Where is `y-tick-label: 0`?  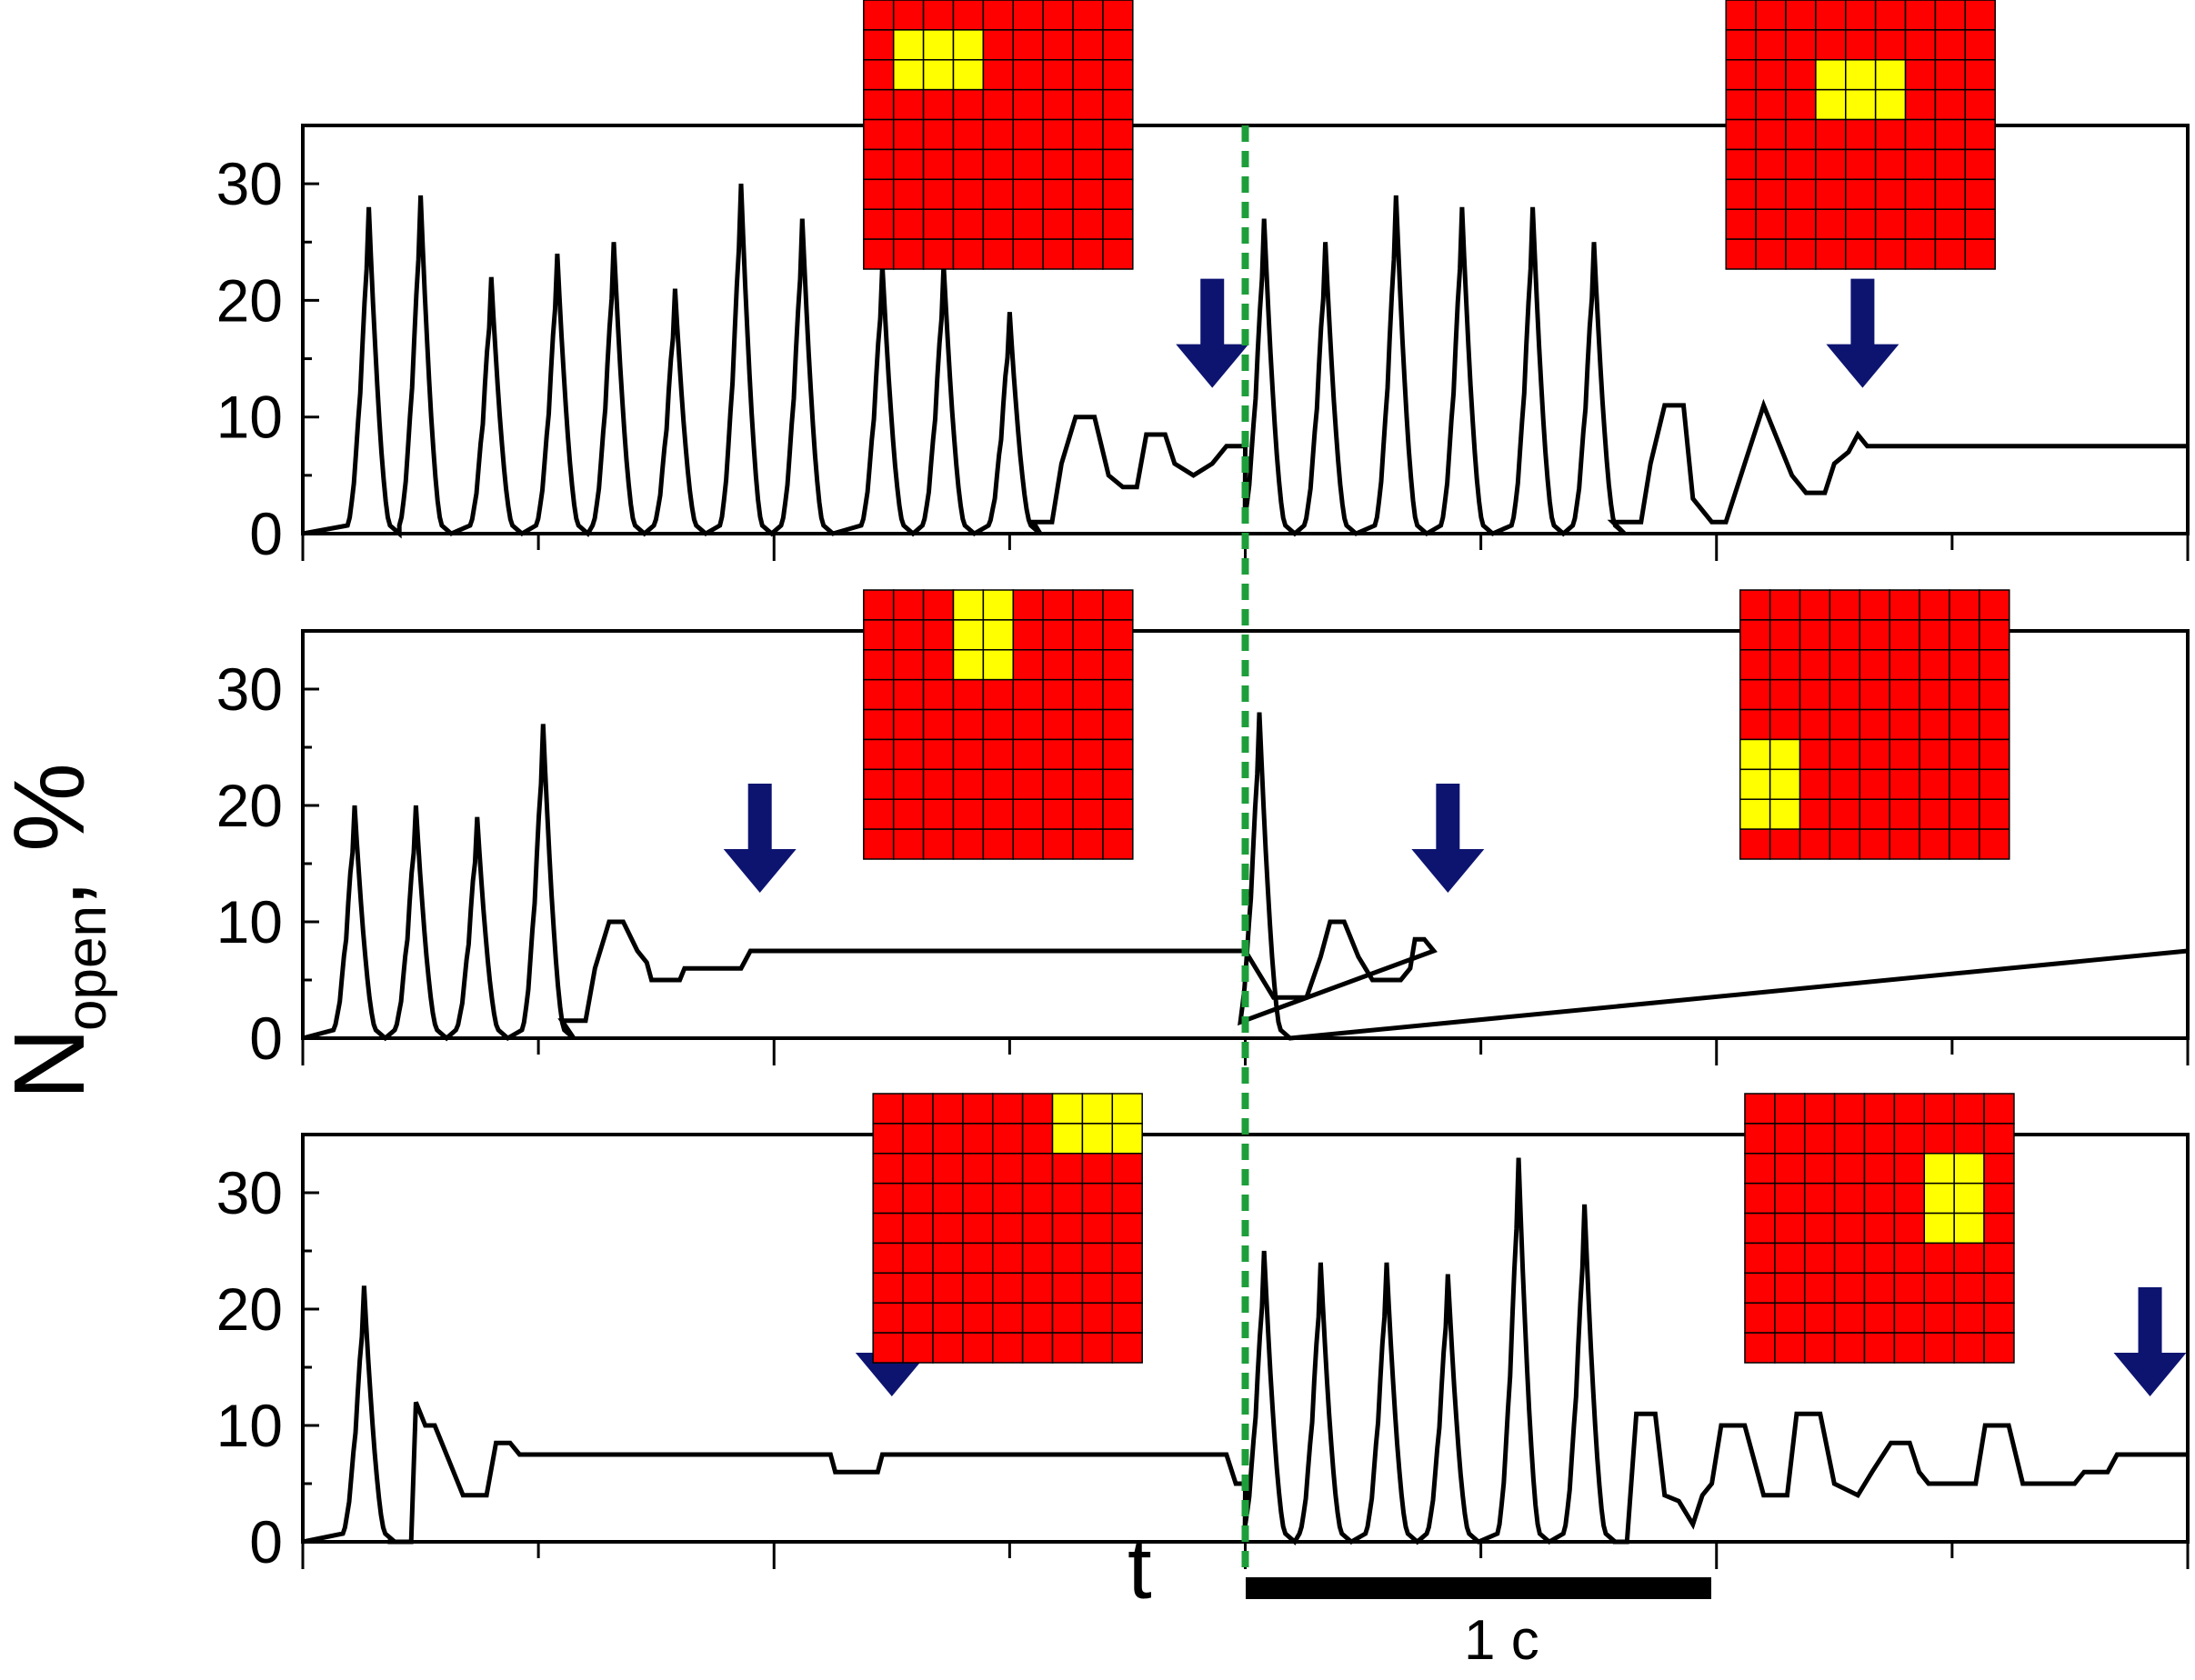 y-tick-label: 0 is located at coordinates (266, 1541).